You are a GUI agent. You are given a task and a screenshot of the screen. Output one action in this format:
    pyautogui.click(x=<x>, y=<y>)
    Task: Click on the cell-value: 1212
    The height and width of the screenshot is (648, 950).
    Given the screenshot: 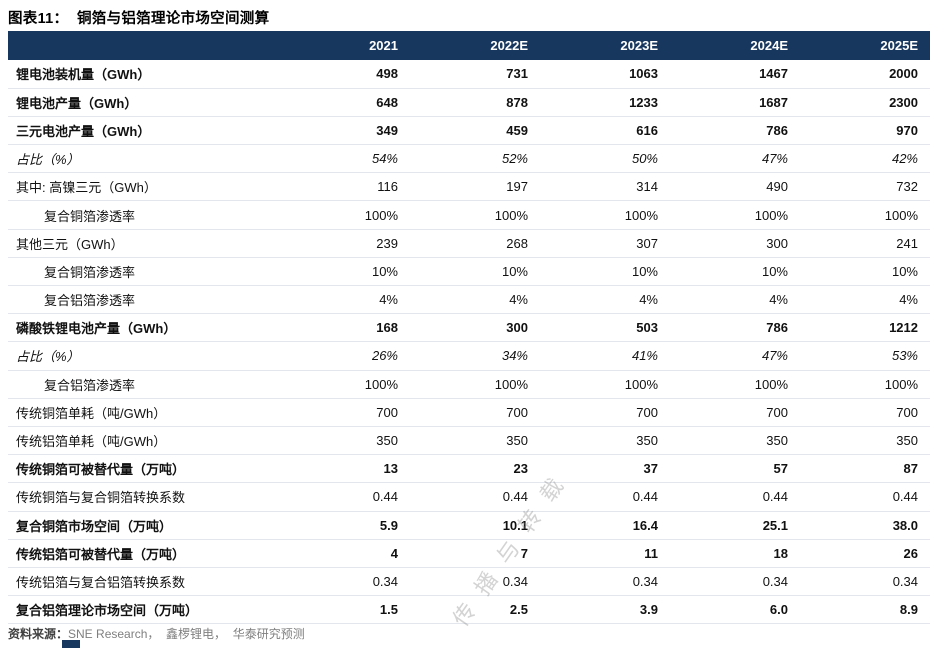 What is the action you would take?
    pyautogui.click(x=865, y=328)
    